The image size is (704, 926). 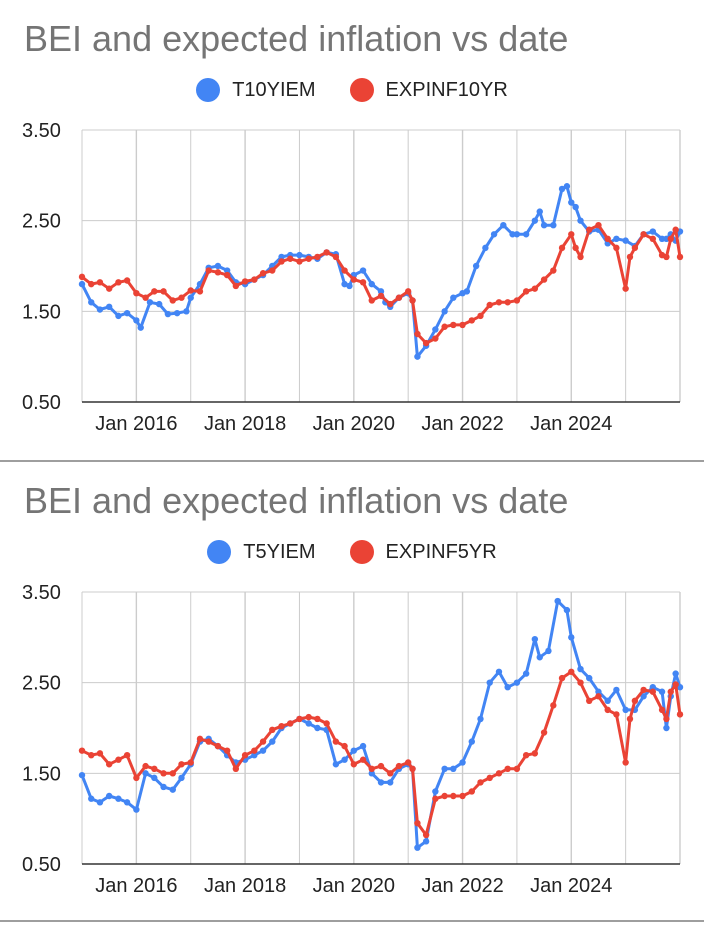 I want to click on legend-marker-blue-icon, so click(x=208, y=90).